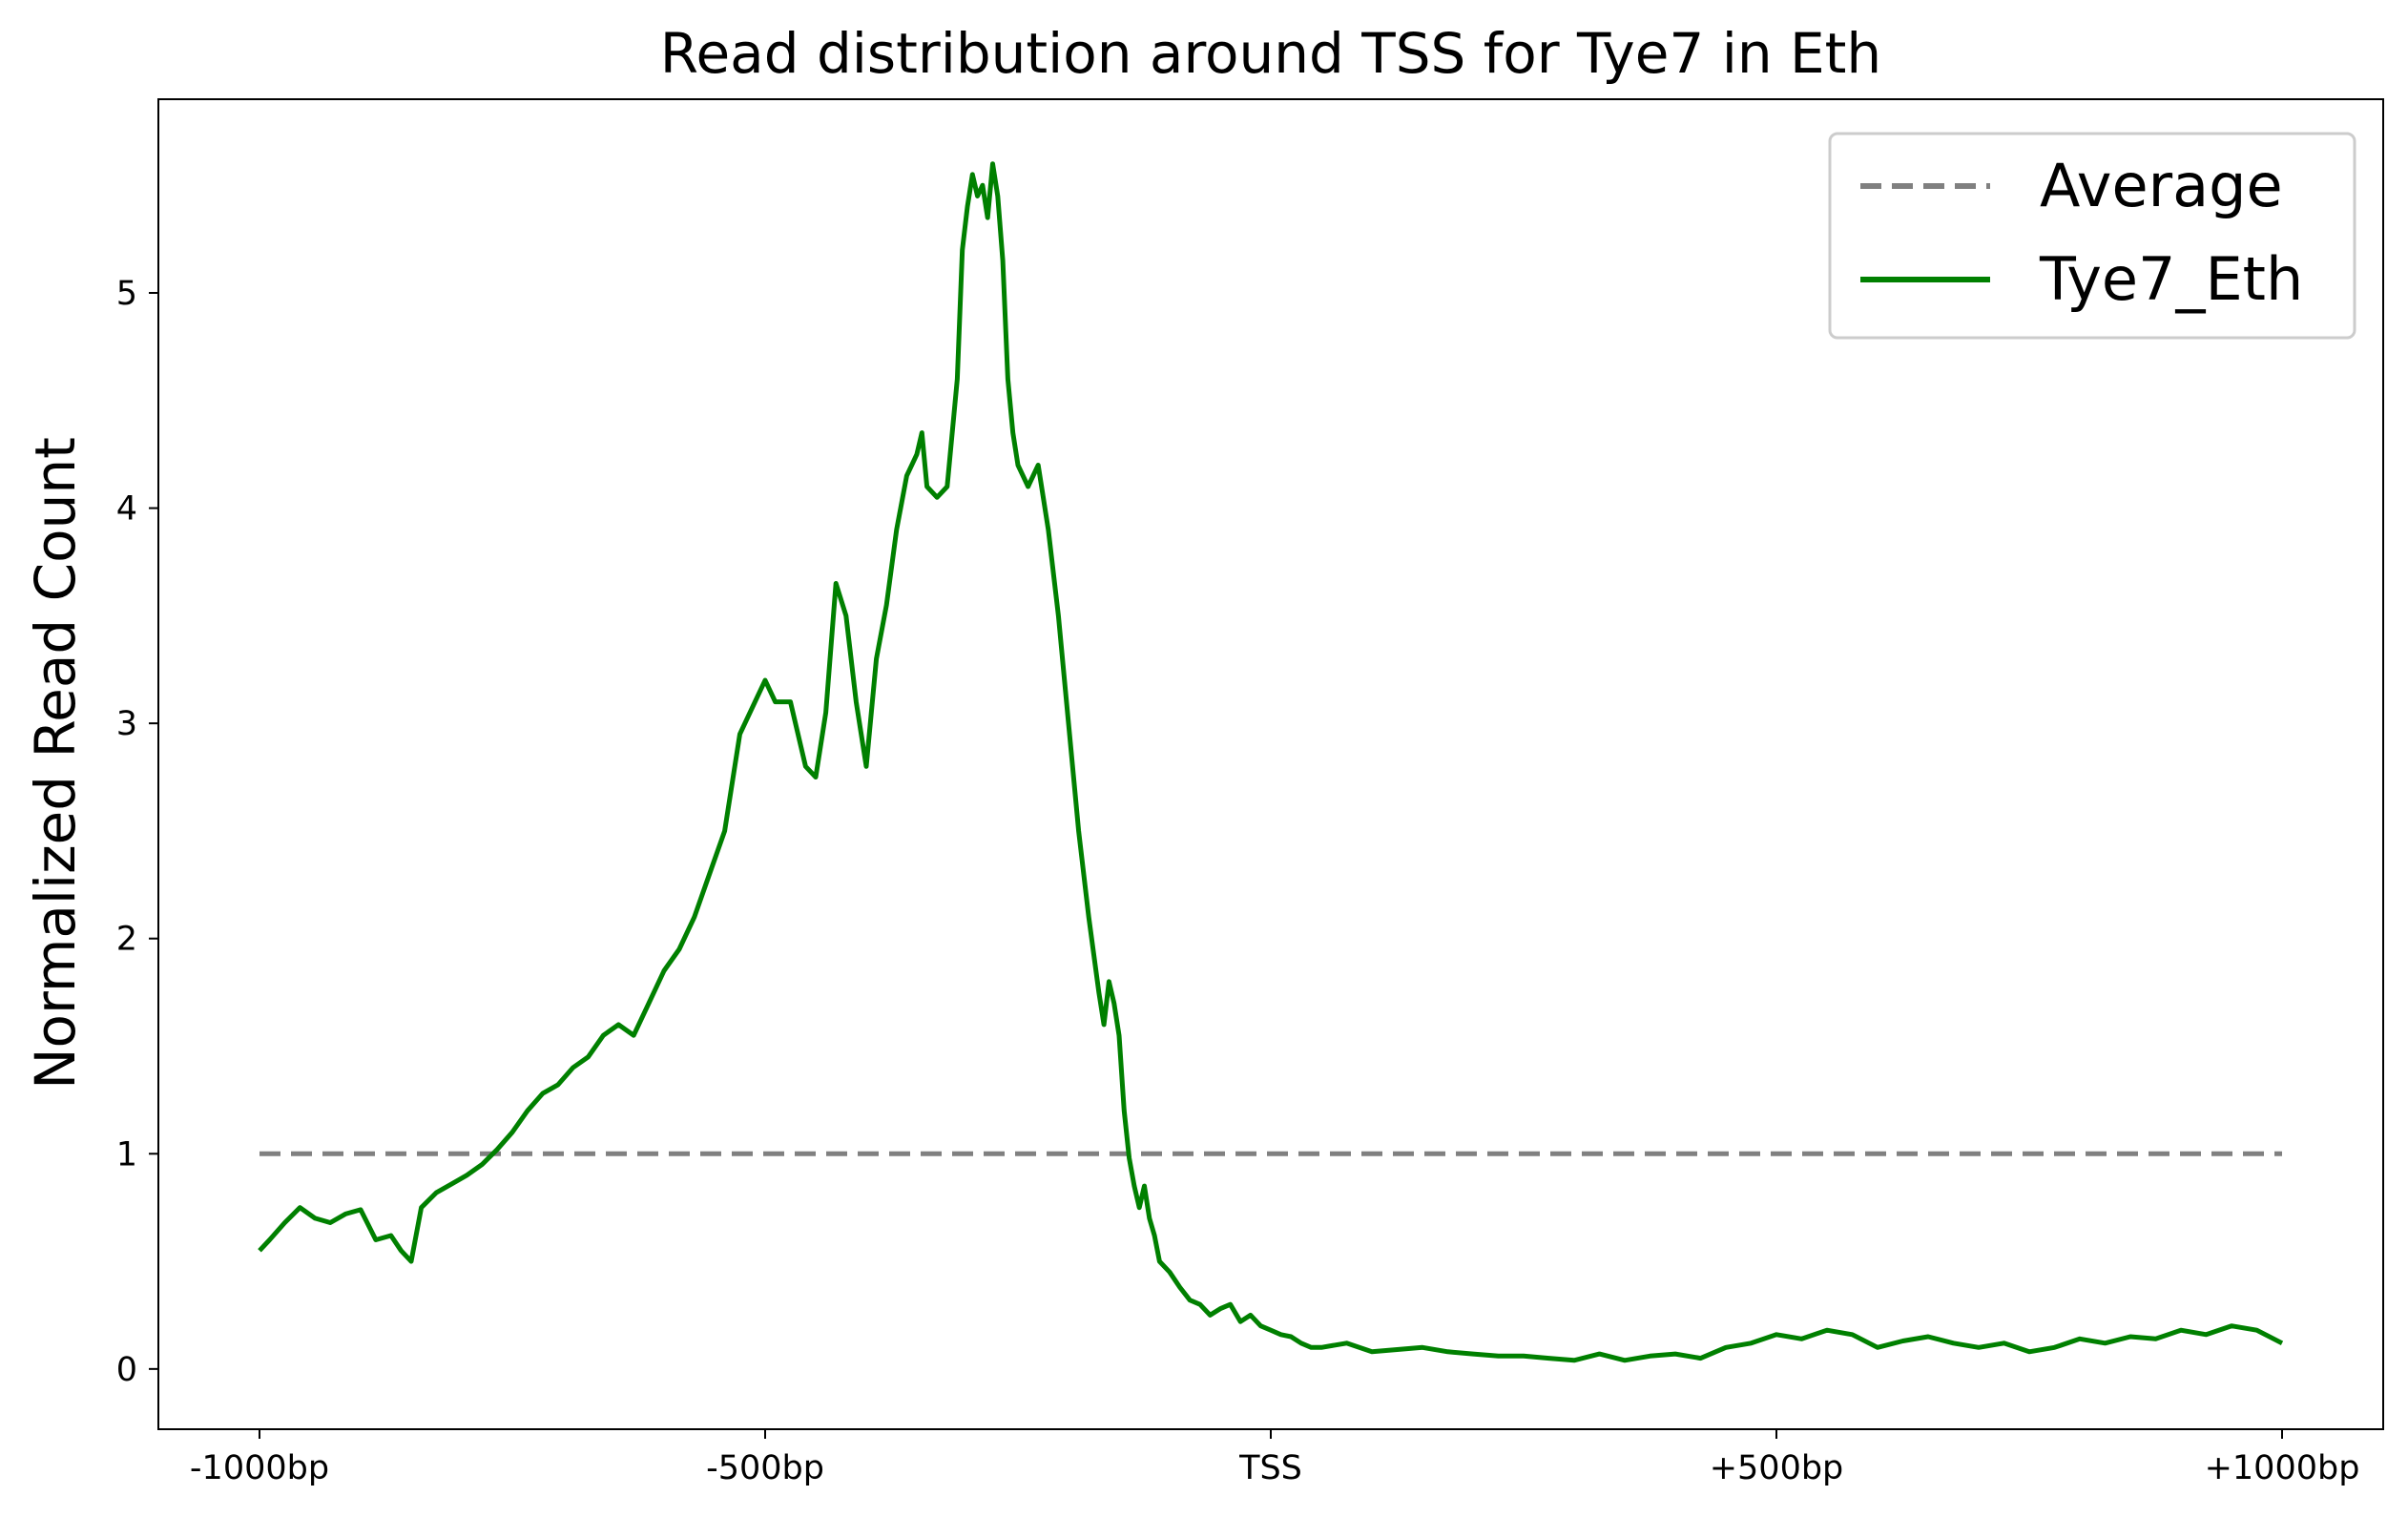 This screenshot has height=1517, width=2408. I want to click on legend-label-tye7-eth: Tye7_Eth, so click(2171, 279).